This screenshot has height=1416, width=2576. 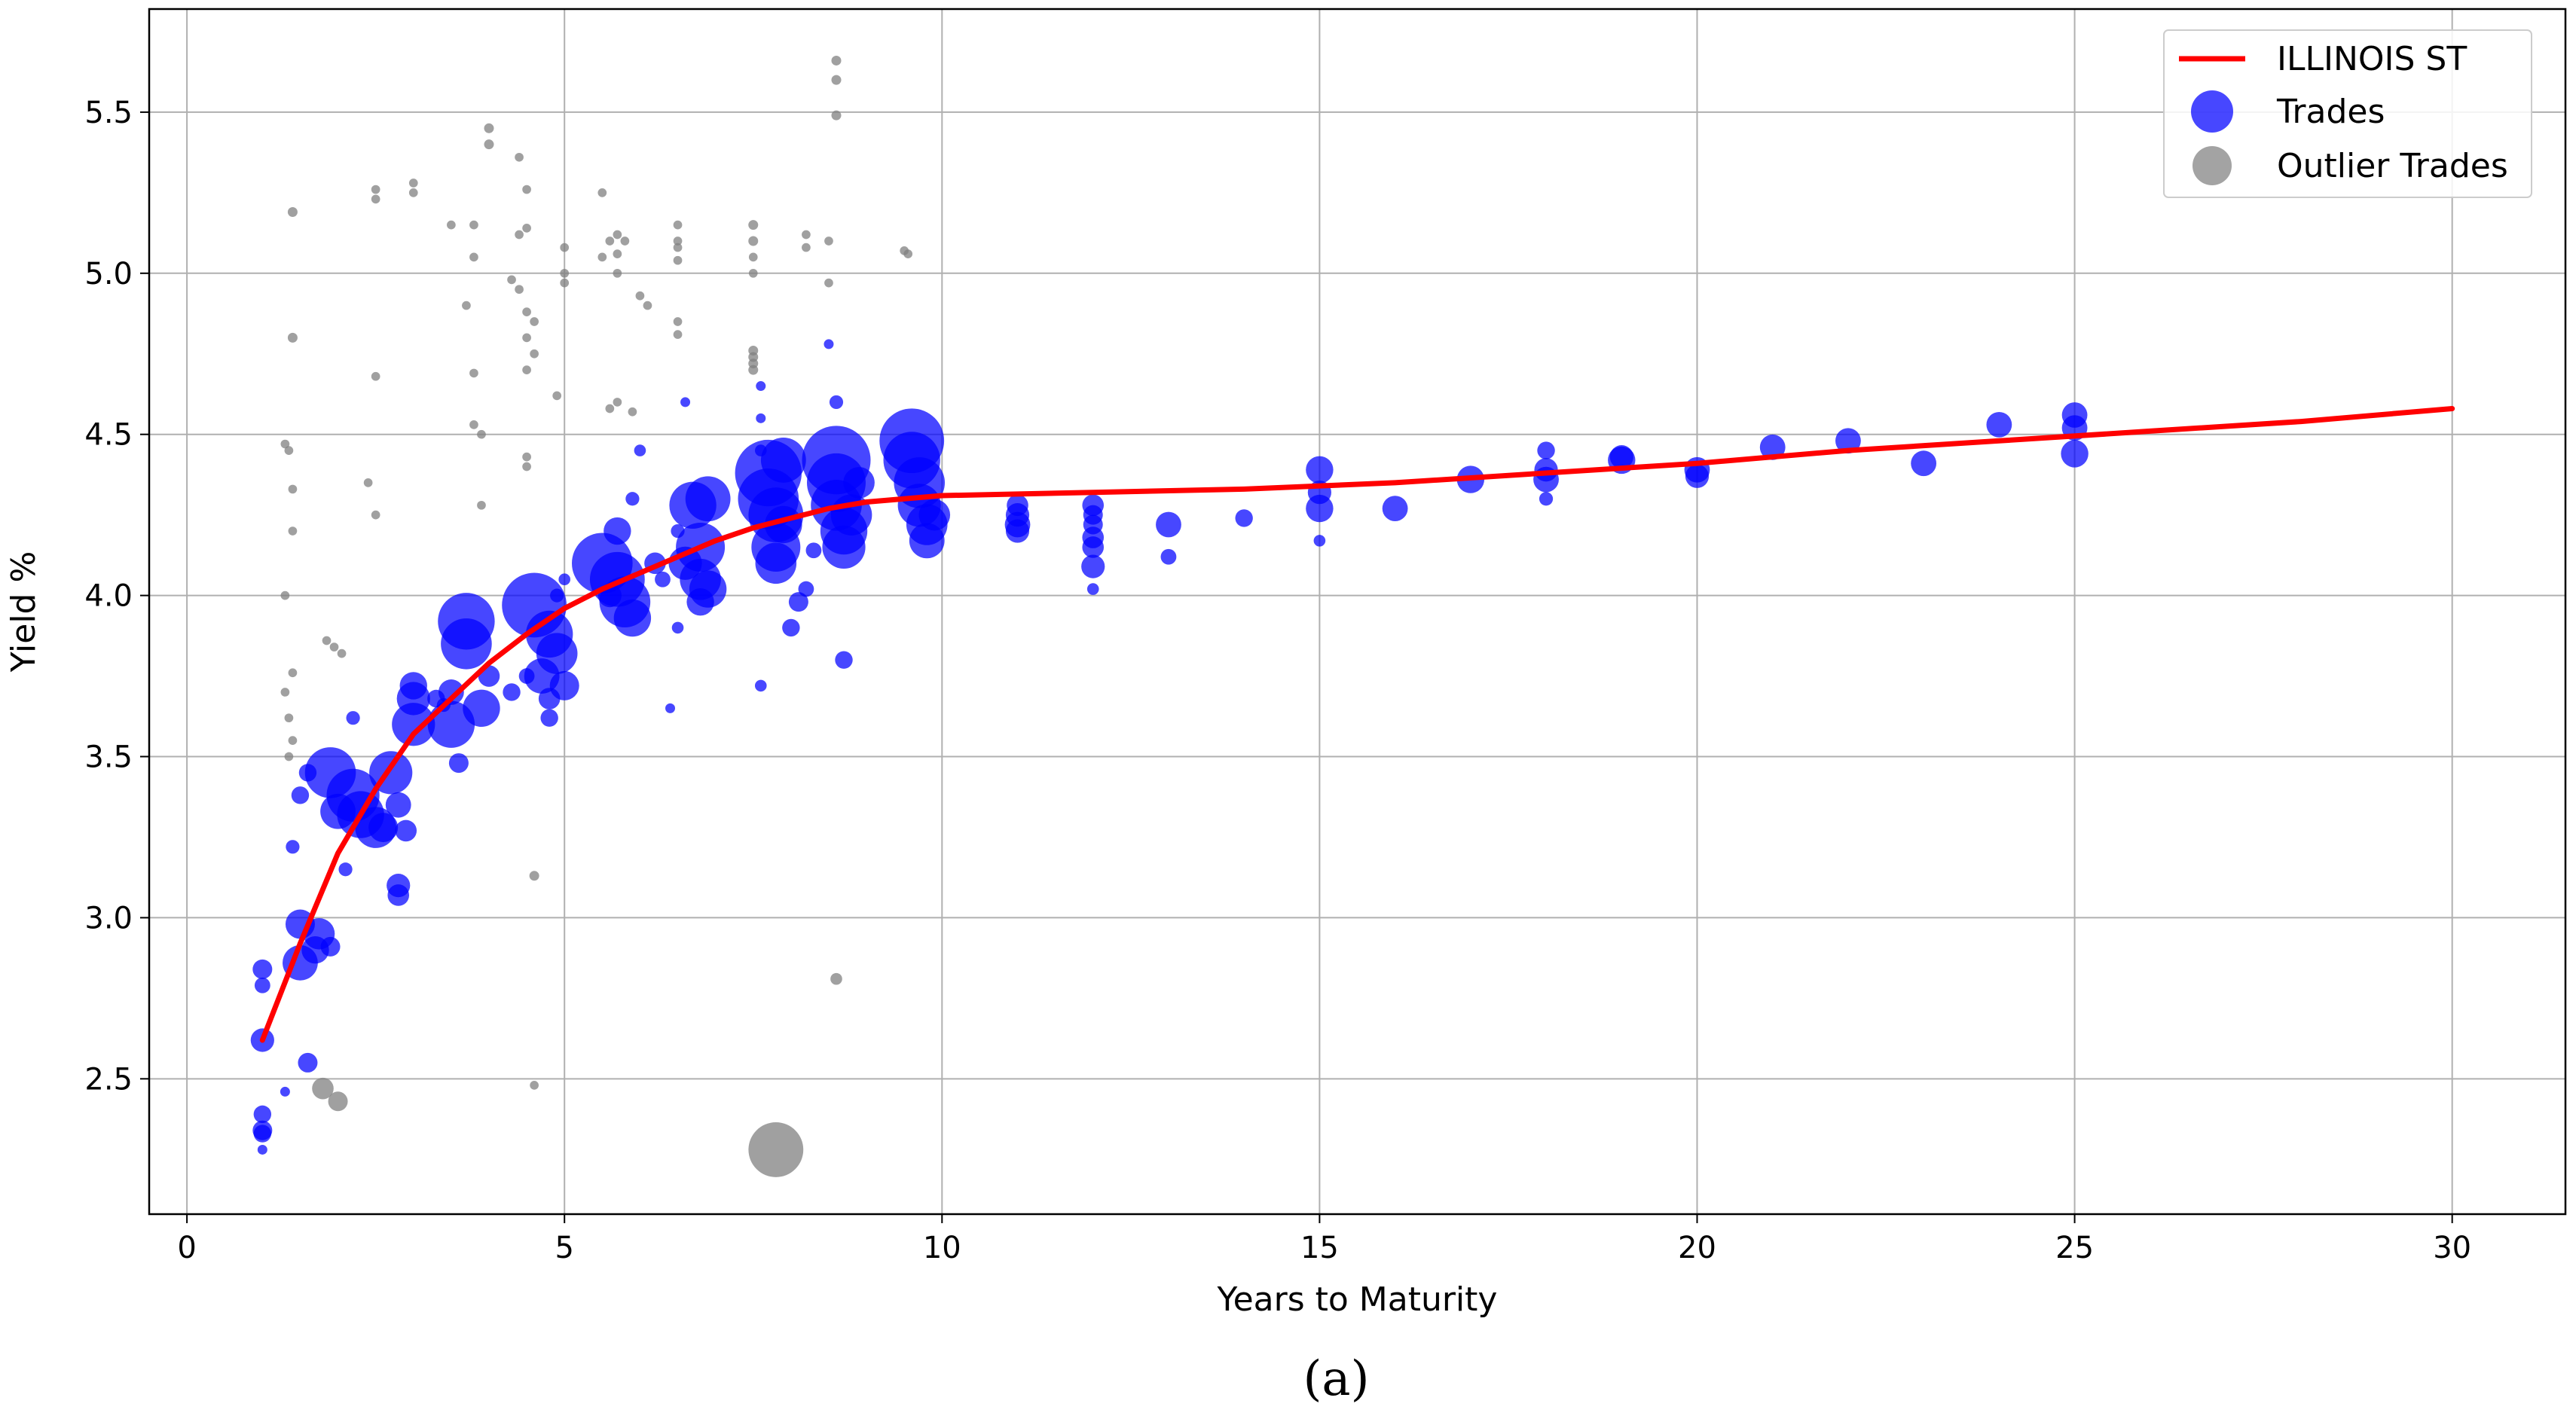 I want to click on x-tick-label: 5, so click(x=564, y=1248).